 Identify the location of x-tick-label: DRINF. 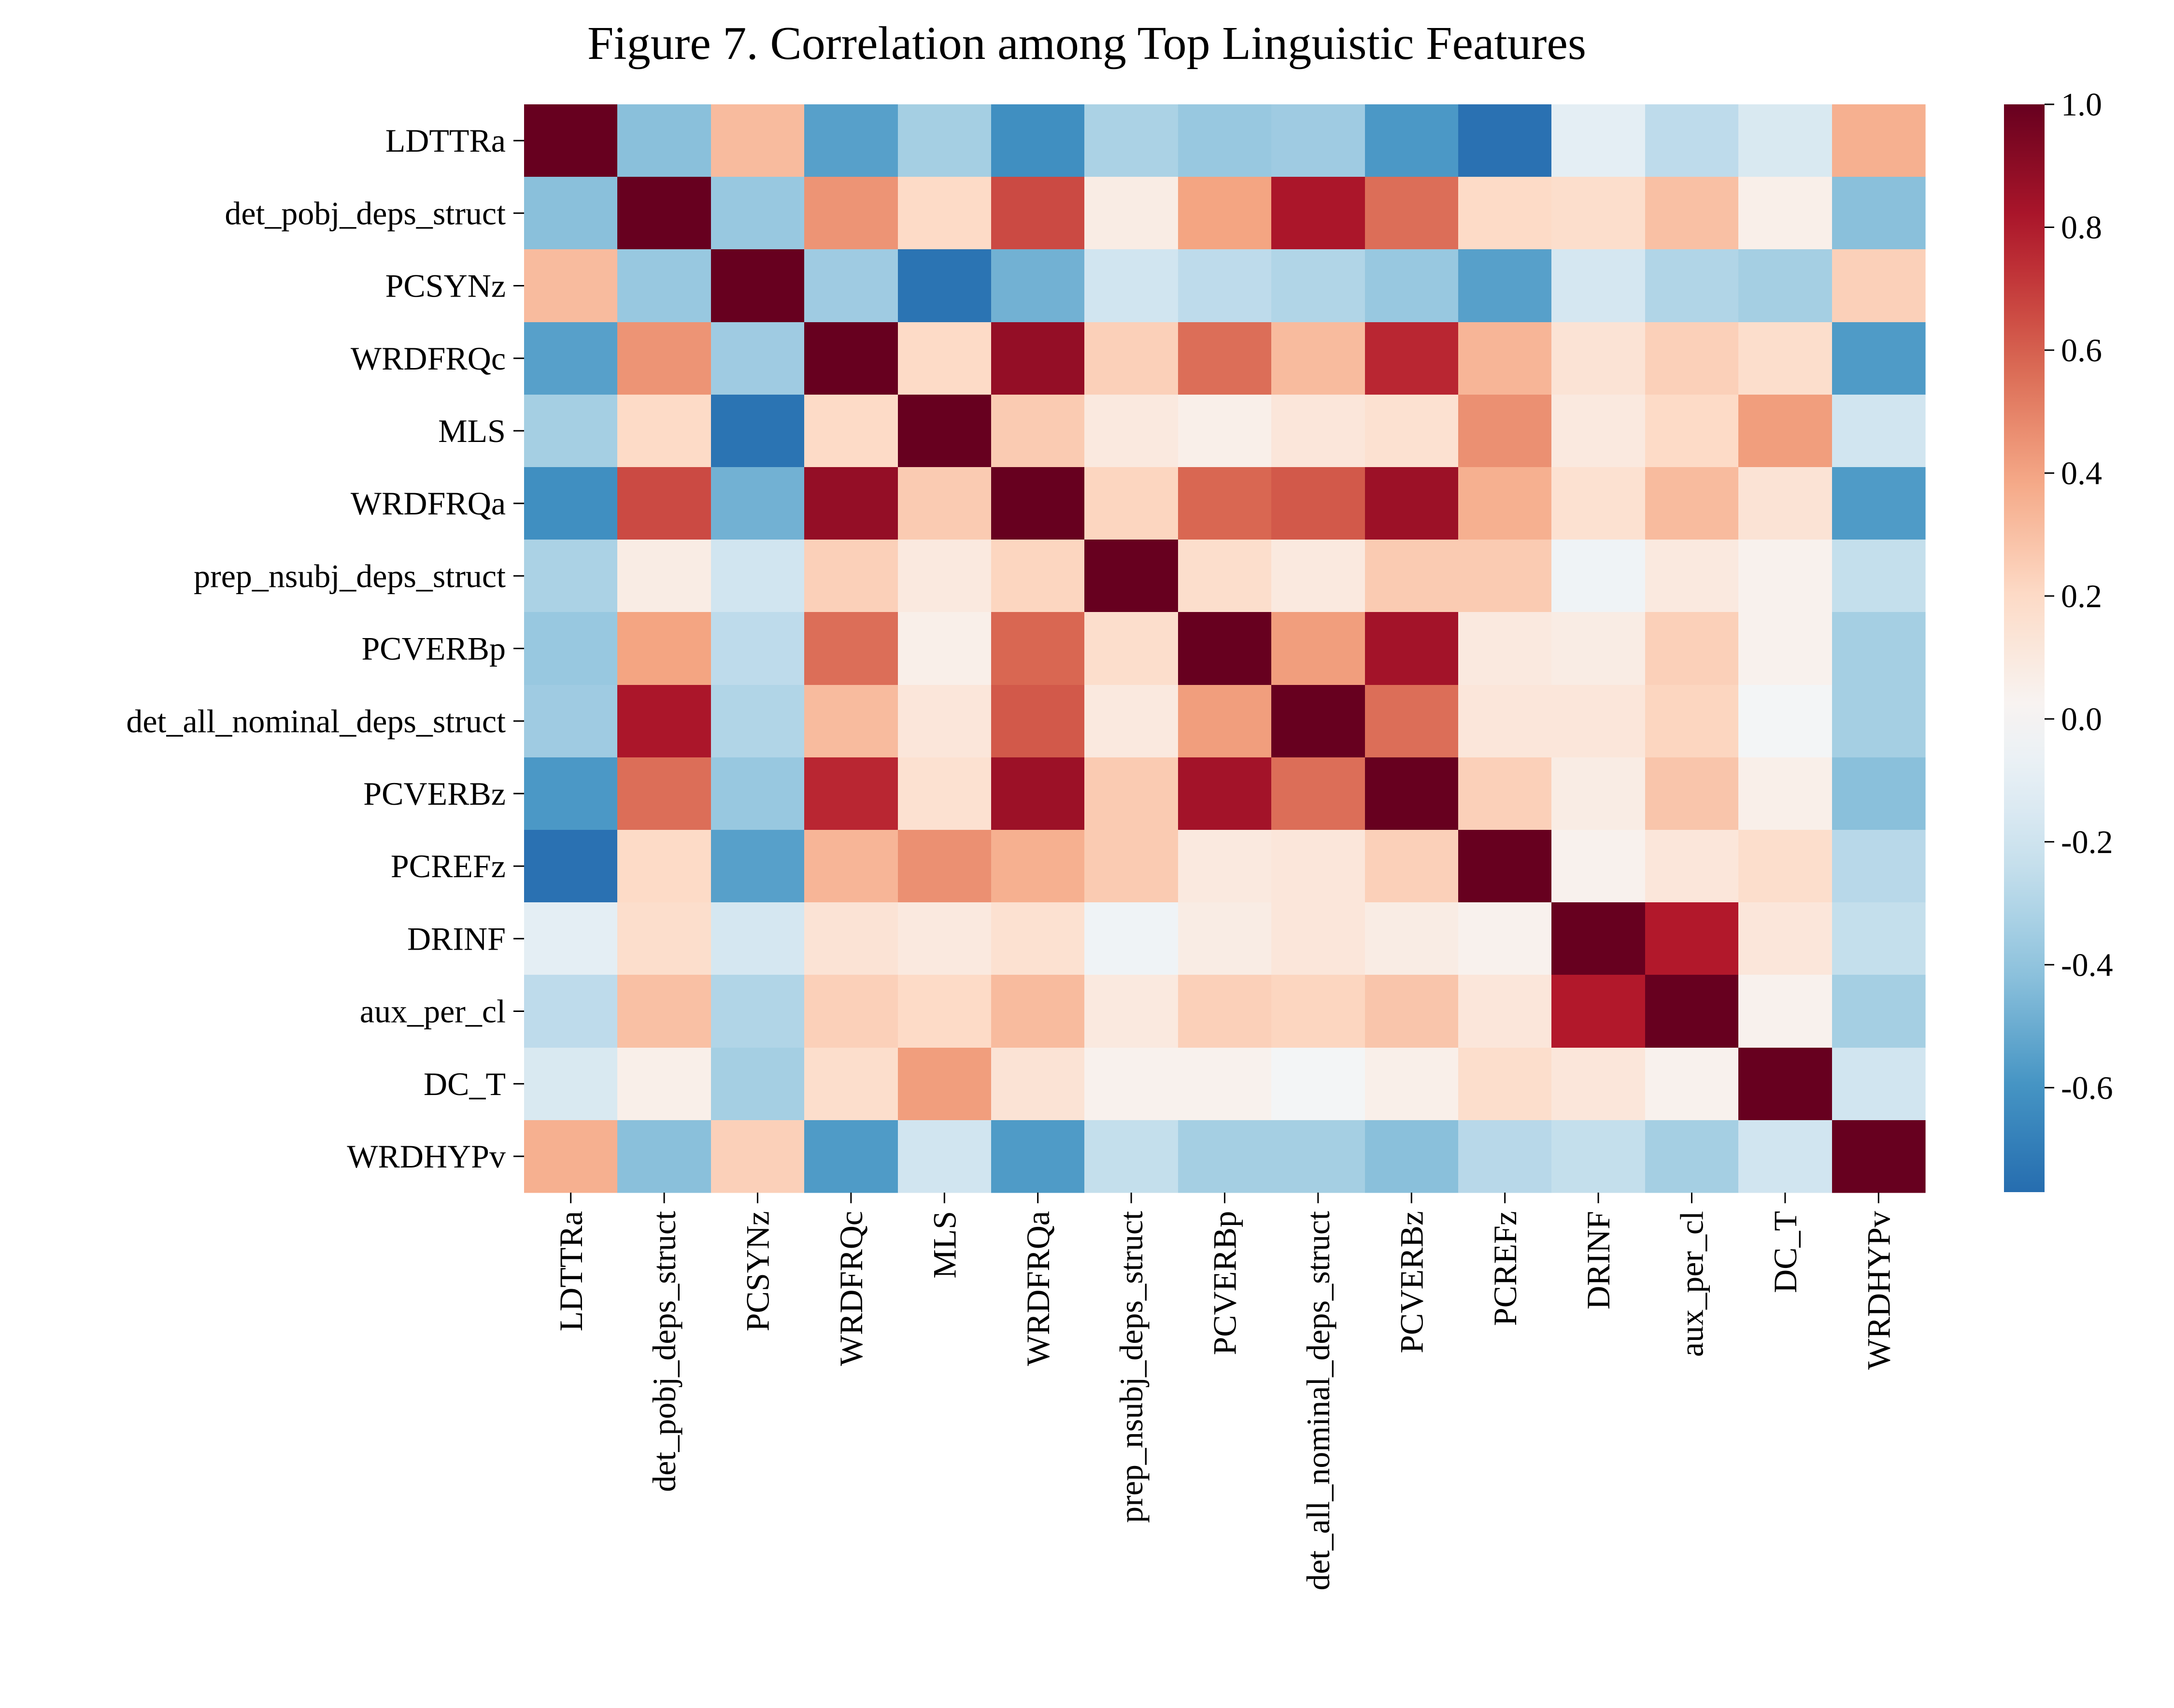
(1598, 1260).